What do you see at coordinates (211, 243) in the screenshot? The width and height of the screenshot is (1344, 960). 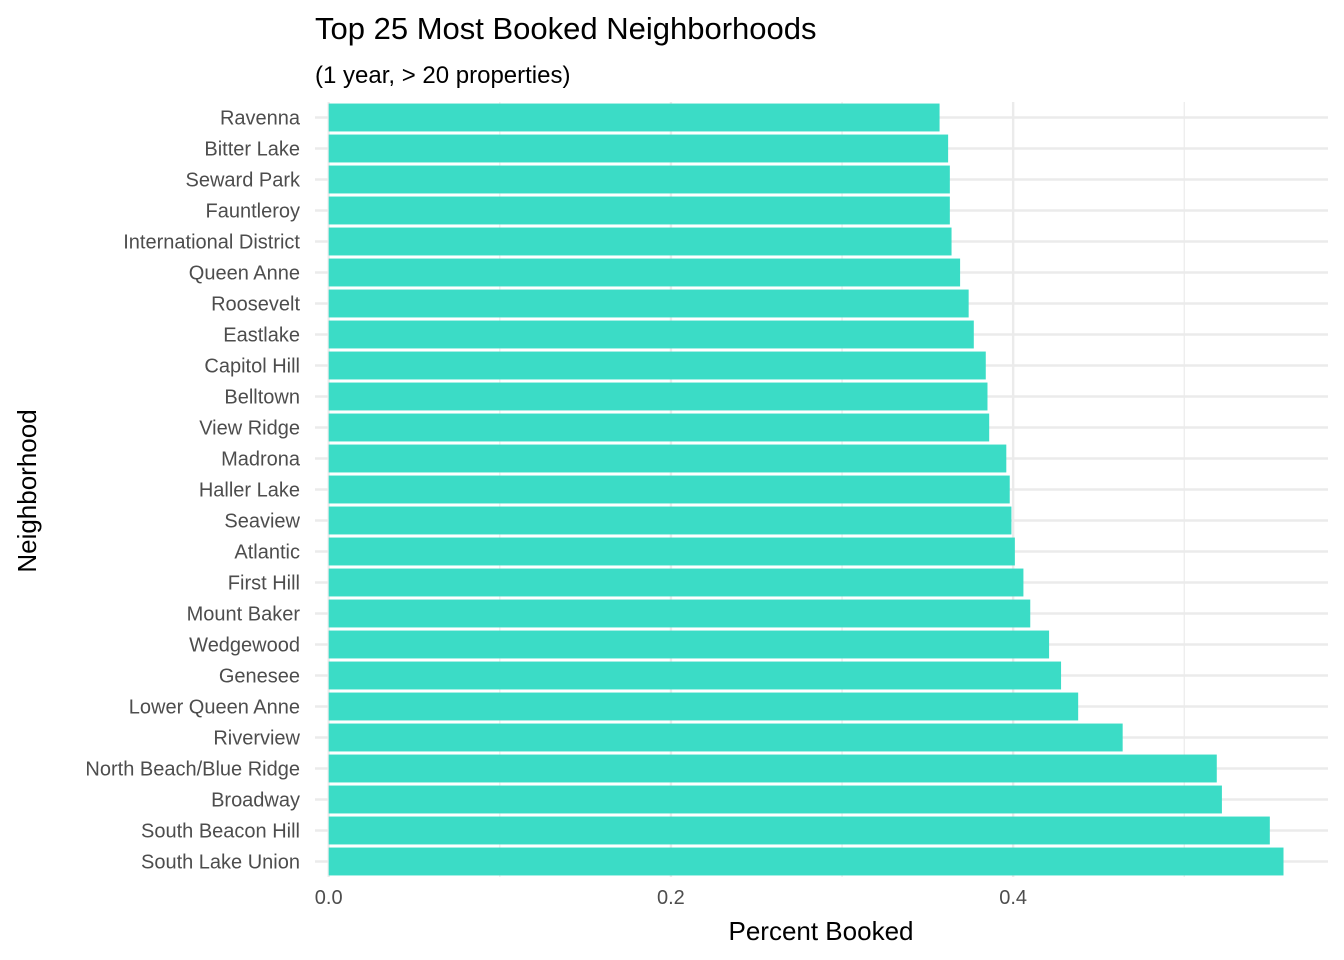 I see `y-tick-label: International District` at bounding box center [211, 243].